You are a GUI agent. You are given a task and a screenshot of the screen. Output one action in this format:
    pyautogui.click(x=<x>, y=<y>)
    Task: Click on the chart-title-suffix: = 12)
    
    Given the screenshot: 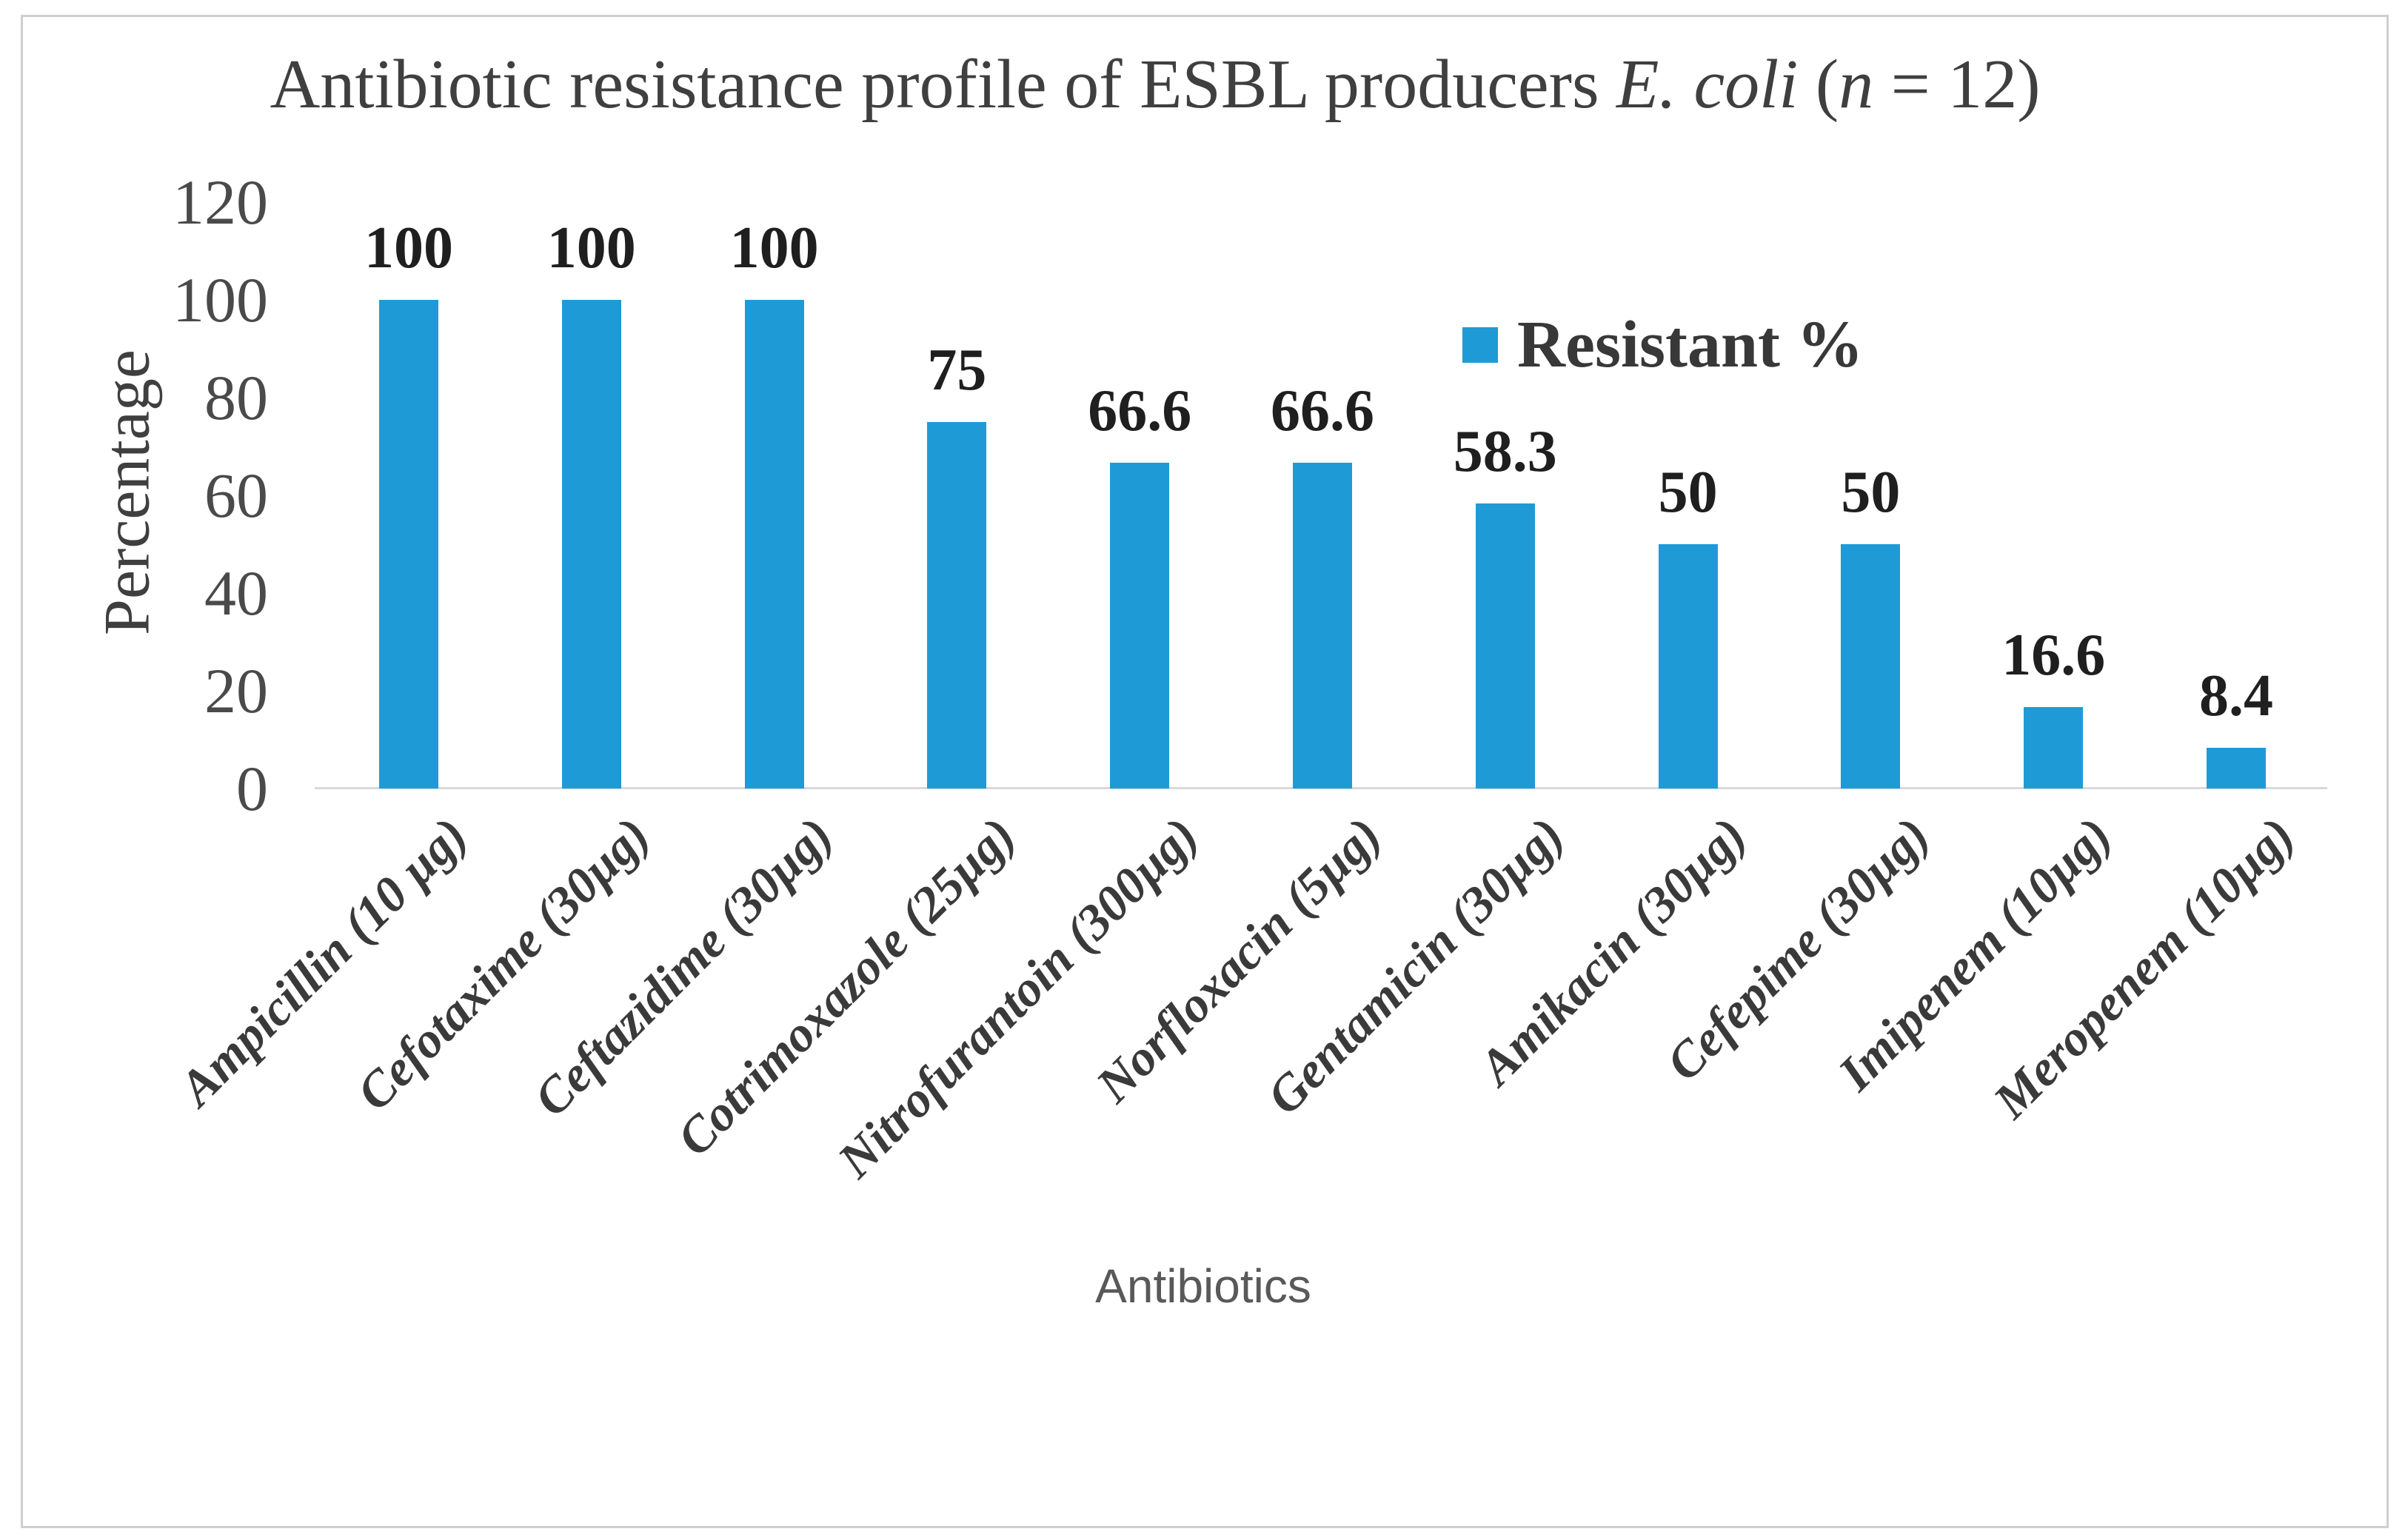 What is the action you would take?
    pyautogui.click(x=1957, y=84)
    